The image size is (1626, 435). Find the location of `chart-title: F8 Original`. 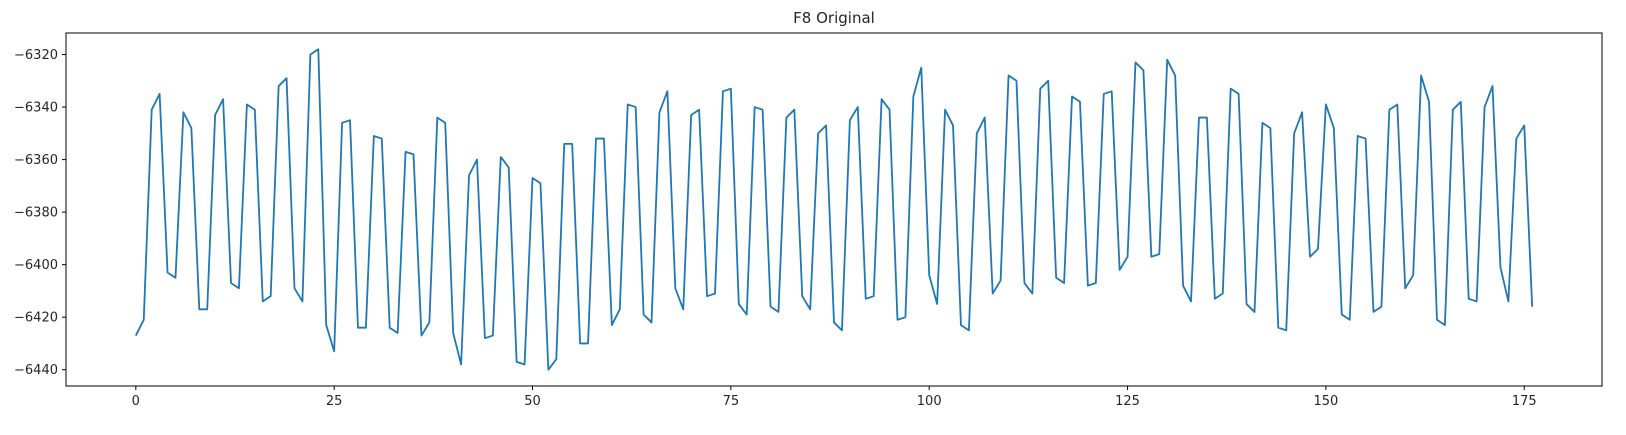

chart-title: F8 Original is located at coordinates (834, 18).